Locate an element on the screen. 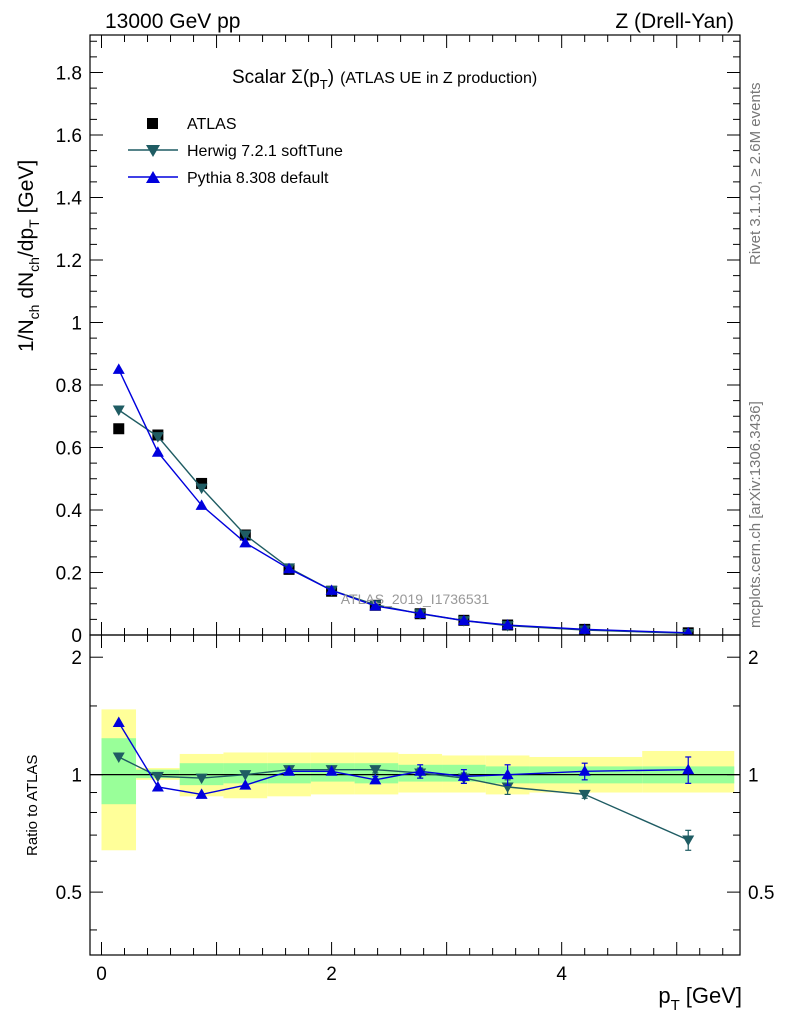 This screenshot has height=1024, width=786. legend-entry-herwig: Herwig 7.2.1 softTune is located at coordinates (235, 151).